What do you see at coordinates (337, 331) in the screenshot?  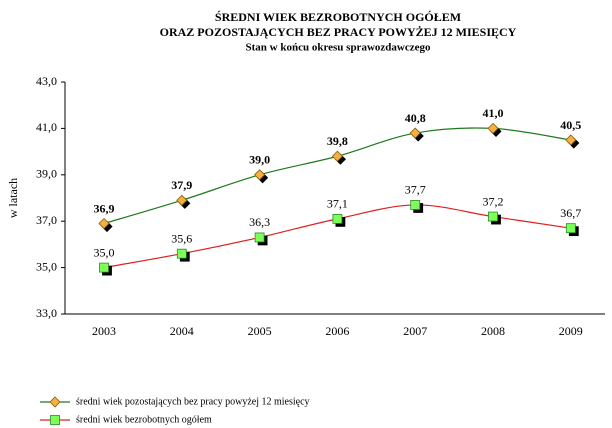 I see `x-tick-label: 2006` at bounding box center [337, 331].